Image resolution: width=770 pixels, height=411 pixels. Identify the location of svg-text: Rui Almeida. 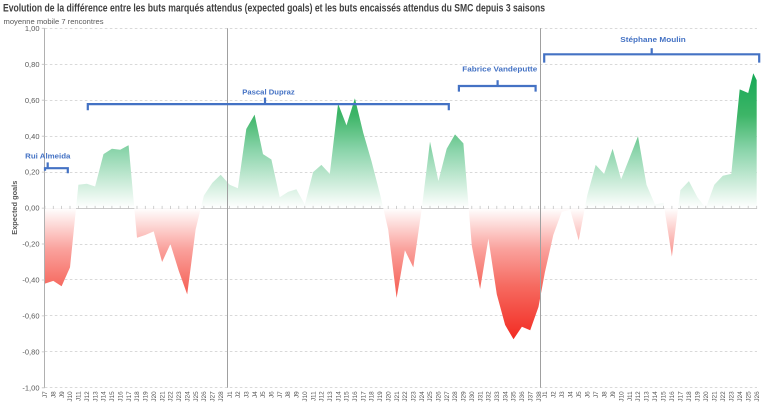
(48, 155).